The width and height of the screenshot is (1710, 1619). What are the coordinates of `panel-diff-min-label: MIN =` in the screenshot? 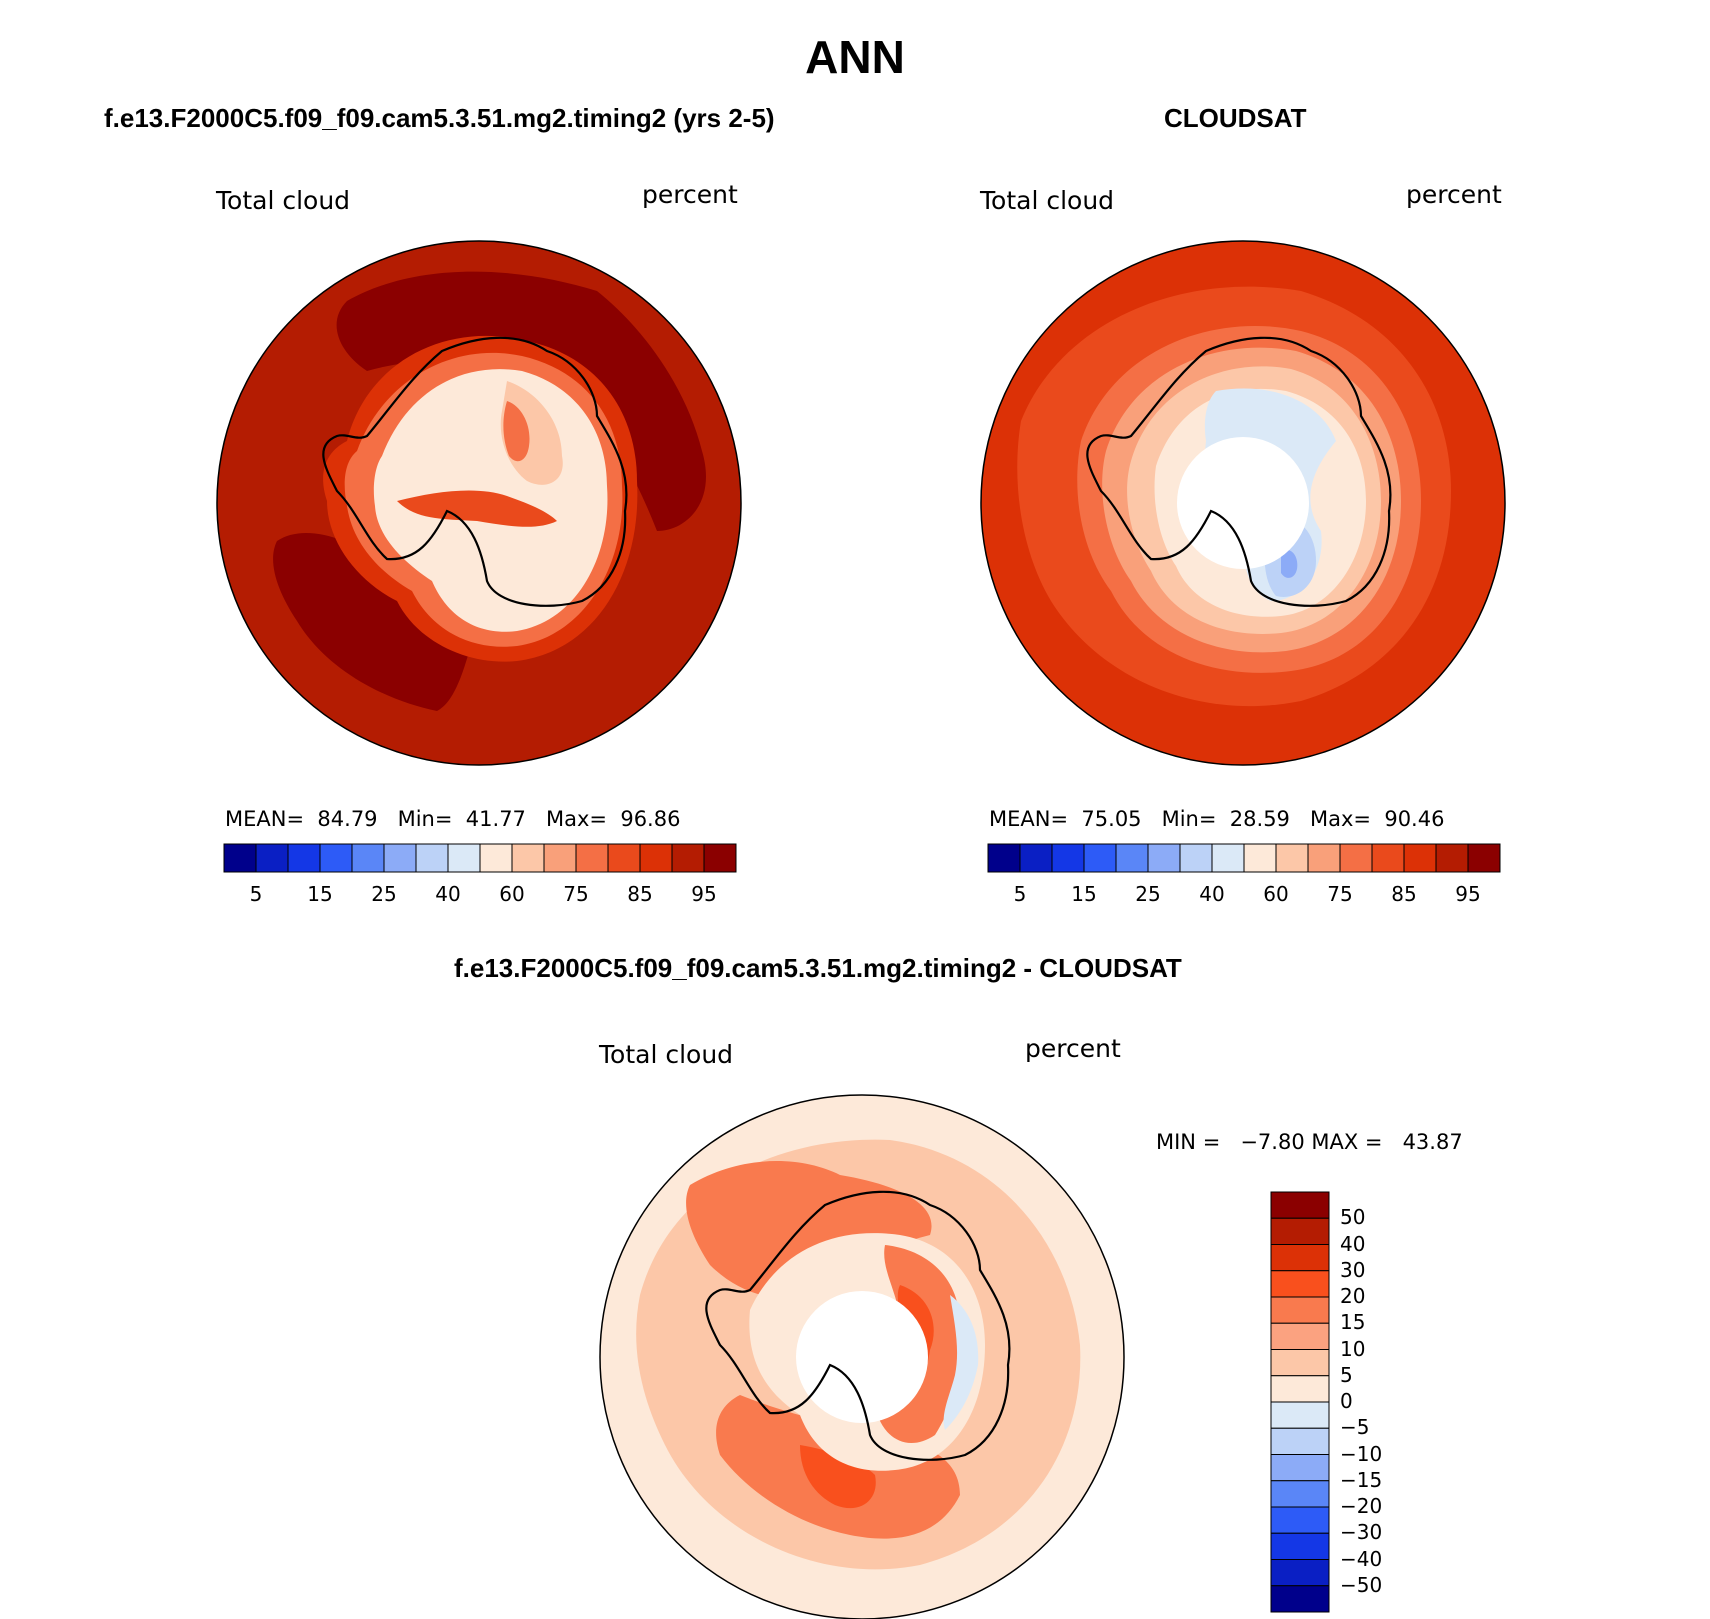 It's located at (1188, 1142).